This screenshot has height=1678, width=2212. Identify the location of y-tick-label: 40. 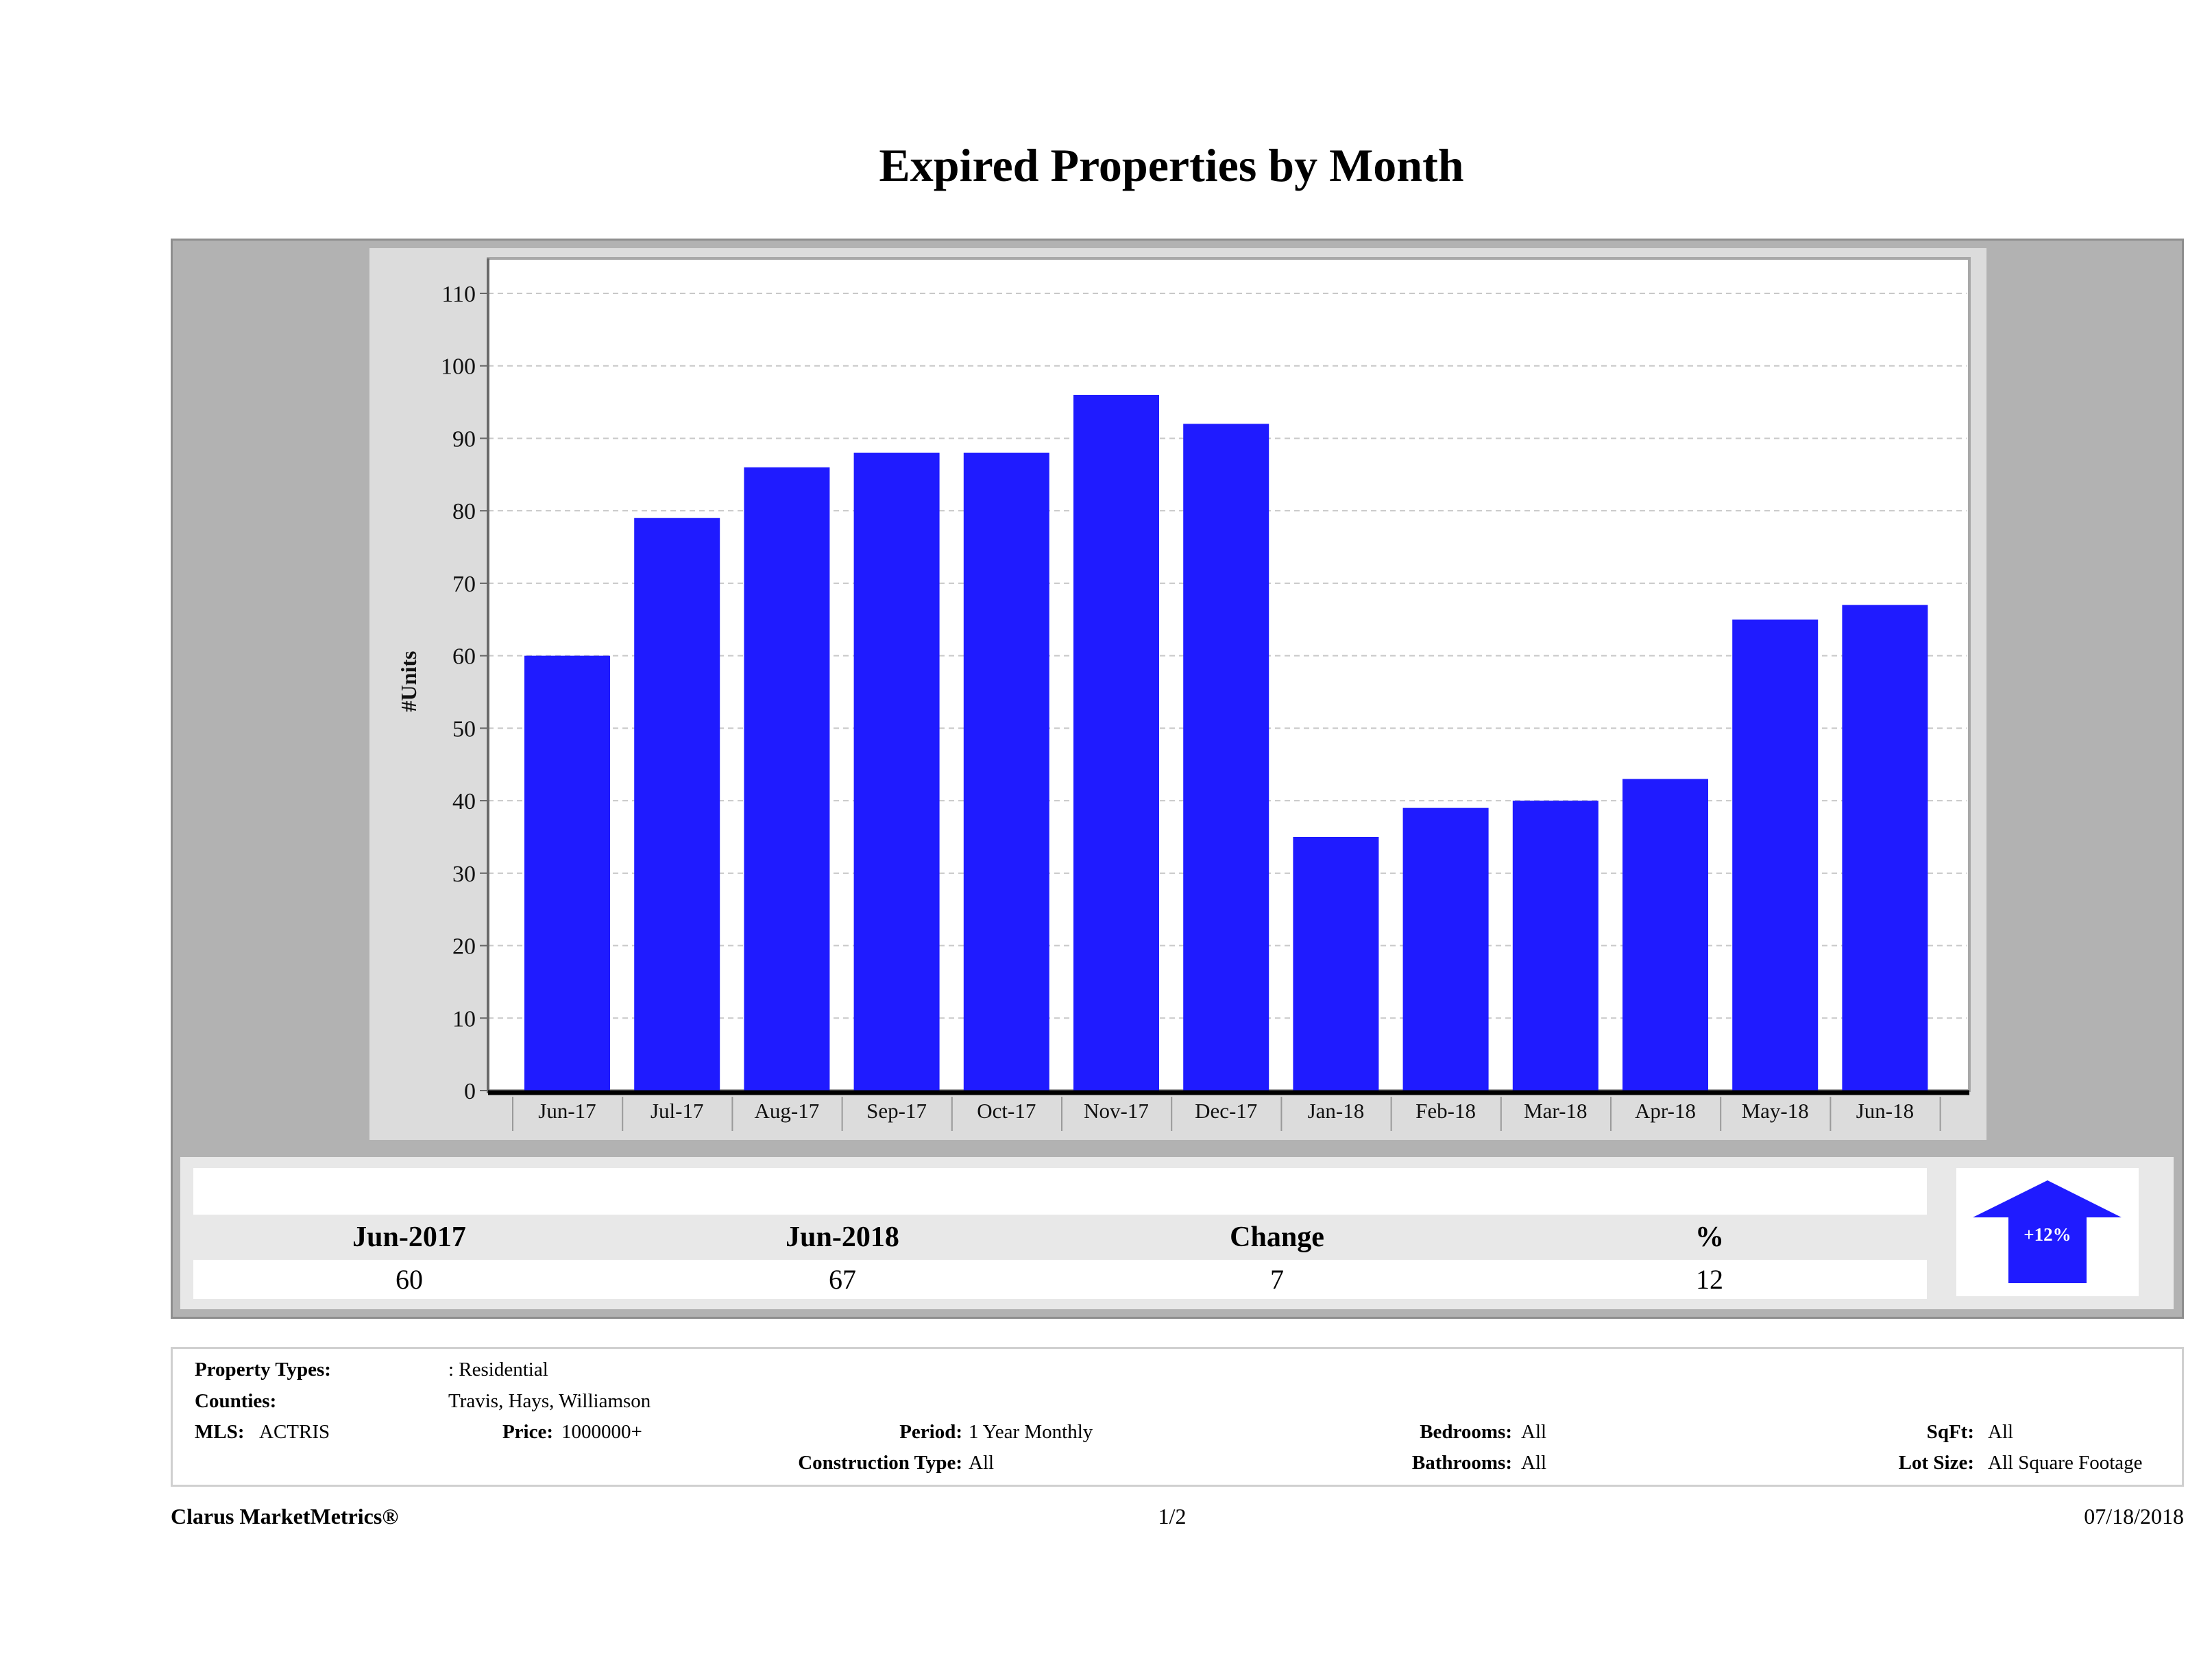
(464, 801).